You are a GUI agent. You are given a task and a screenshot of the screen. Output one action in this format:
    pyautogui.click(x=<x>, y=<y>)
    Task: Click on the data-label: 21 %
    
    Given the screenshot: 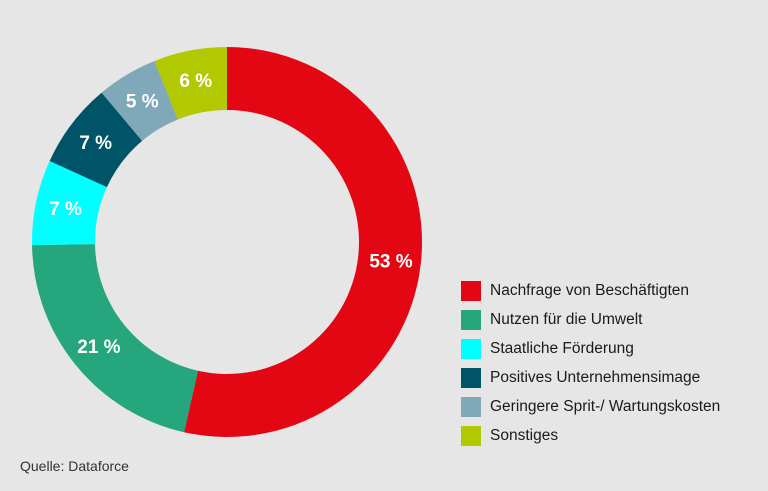 What is the action you would take?
    pyautogui.click(x=98, y=347)
    